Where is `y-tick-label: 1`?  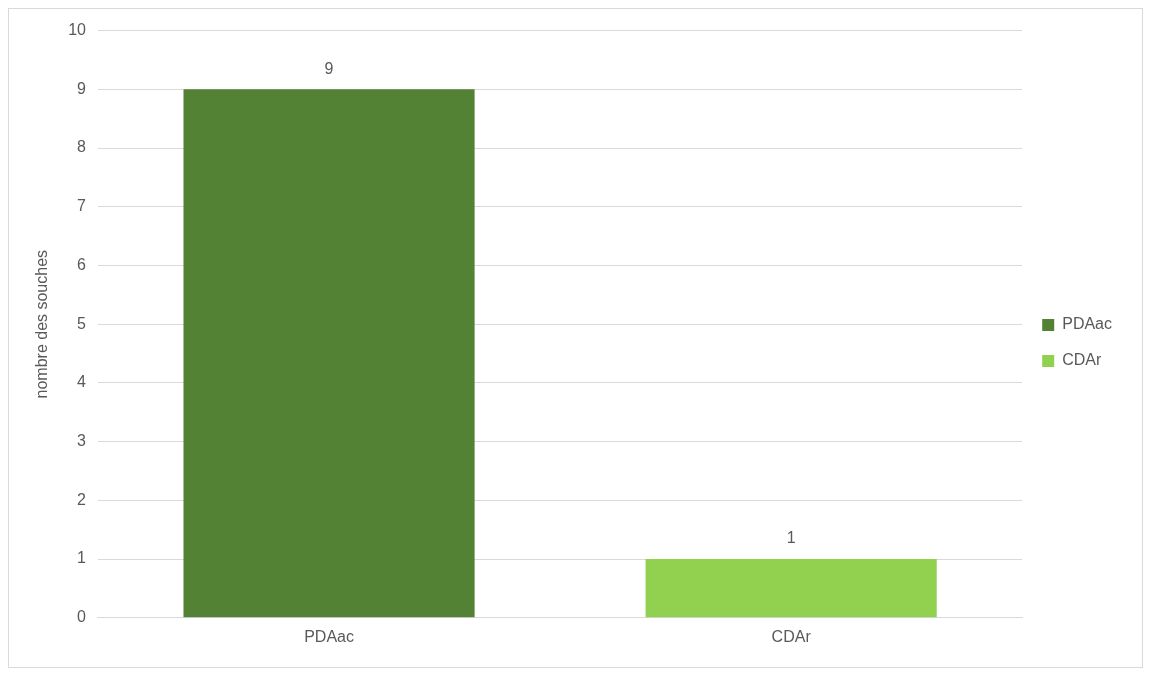
y-tick-label: 1 is located at coordinates (82, 558).